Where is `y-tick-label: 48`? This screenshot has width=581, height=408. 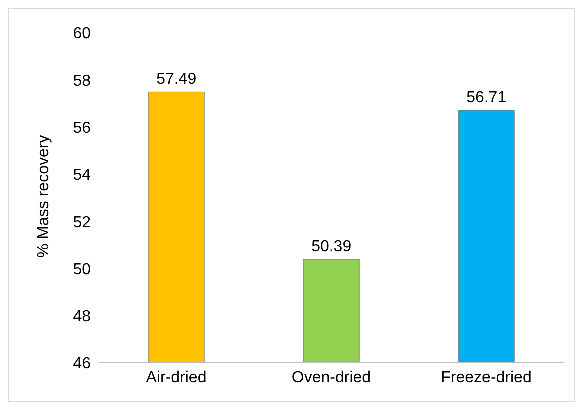
y-tick-label: 48 is located at coordinates (82, 317).